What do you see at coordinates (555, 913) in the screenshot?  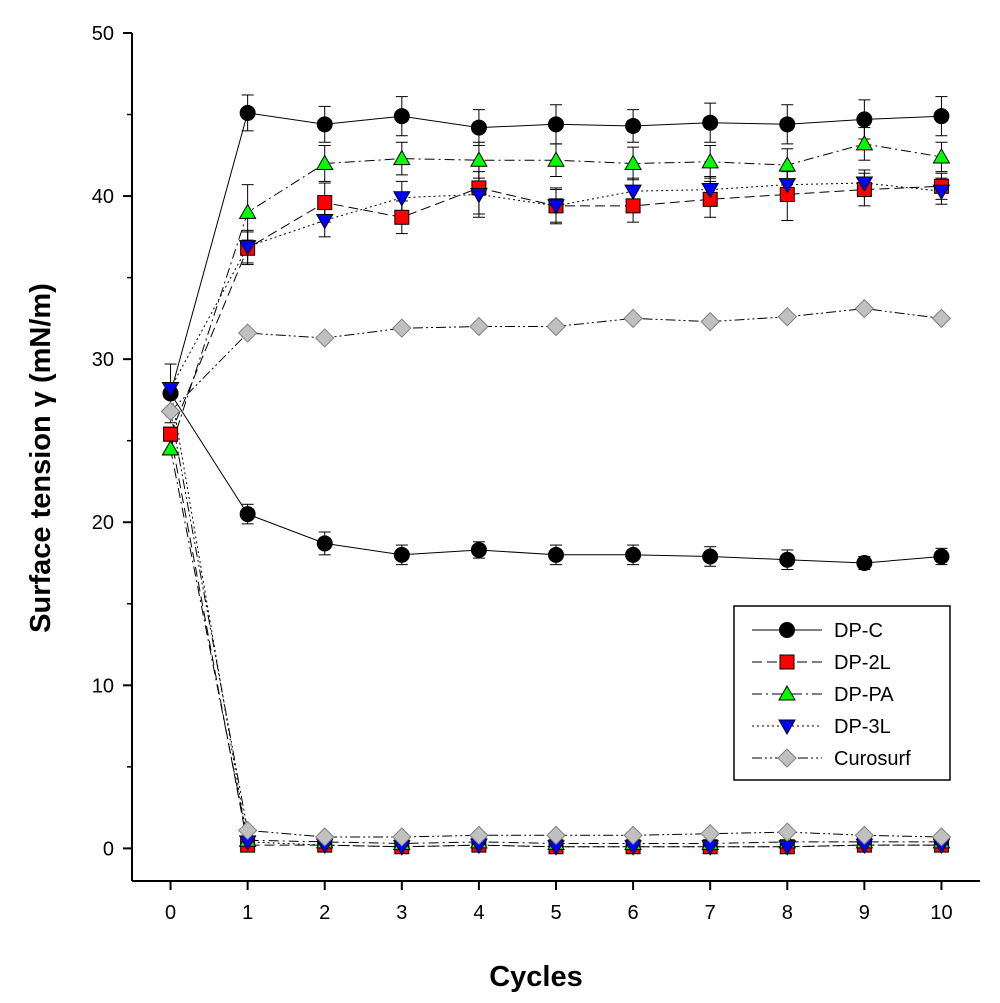 I see `x-tick-label: 5` at bounding box center [555, 913].